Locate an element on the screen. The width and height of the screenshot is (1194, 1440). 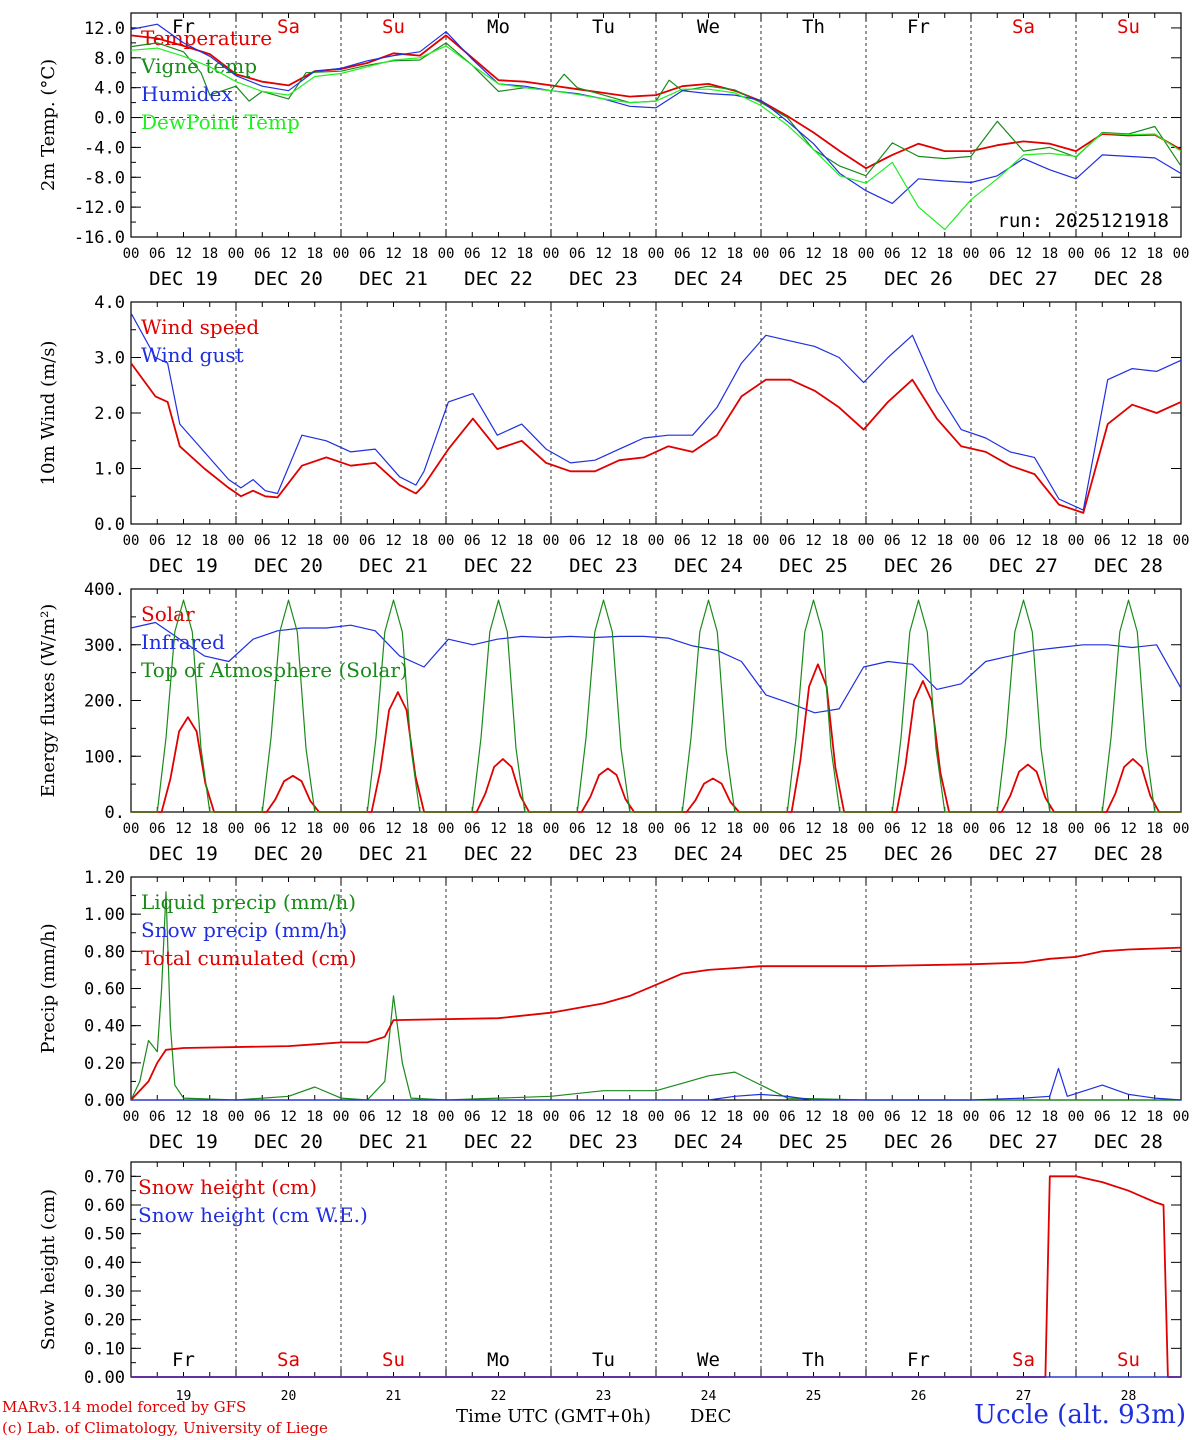
weekday-label: Sa is located at coordinates (288, 27).